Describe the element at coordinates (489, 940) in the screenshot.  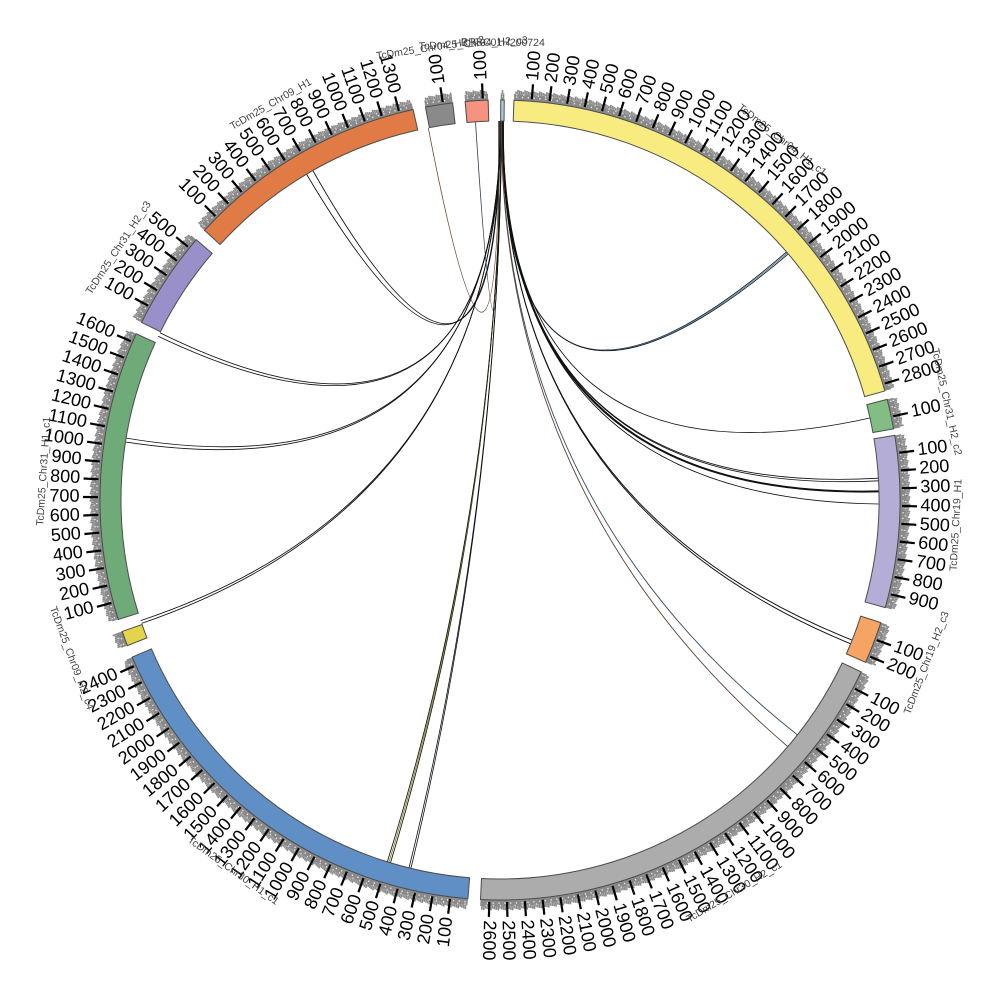
I see `svg-text: 2600` at that location.